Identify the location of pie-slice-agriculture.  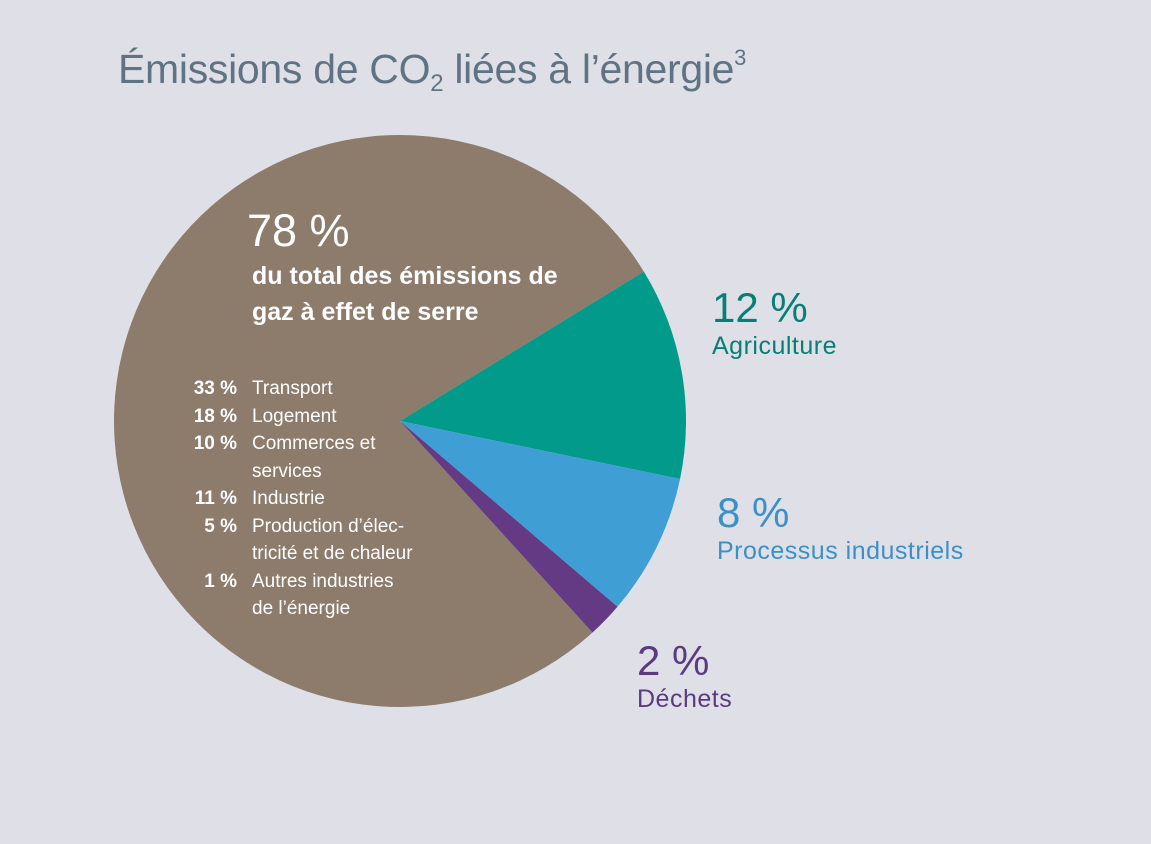
(543, 375).